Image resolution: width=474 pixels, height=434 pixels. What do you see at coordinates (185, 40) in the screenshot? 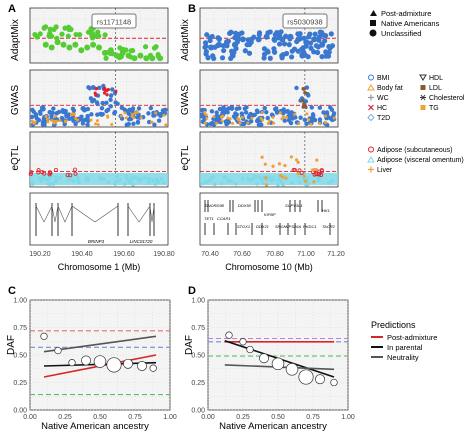
I see `ylabel-adaptmix-b: AdaptMix` at bounding box center [185, 40].